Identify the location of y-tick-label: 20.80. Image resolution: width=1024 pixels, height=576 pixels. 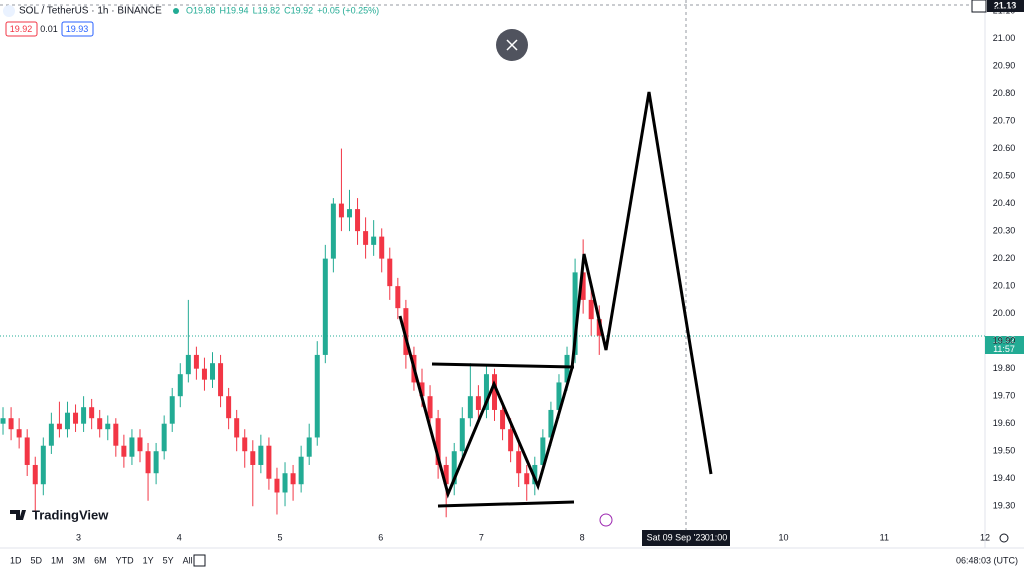
(1004, 93).